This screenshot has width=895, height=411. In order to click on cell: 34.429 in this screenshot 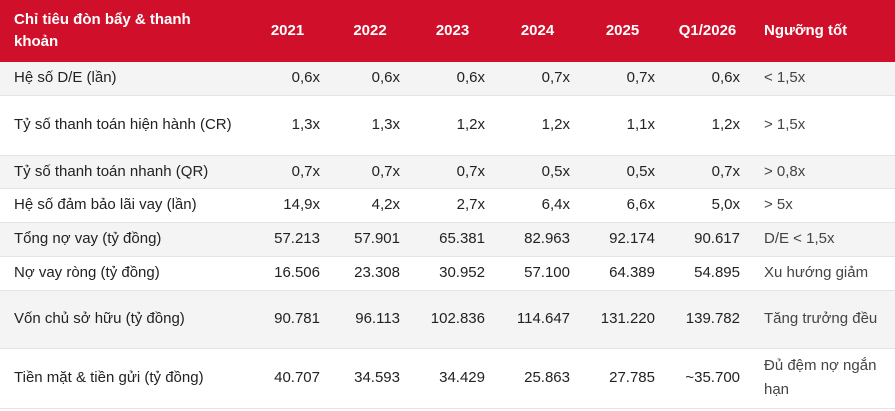, I will do `click(452, 378)`.